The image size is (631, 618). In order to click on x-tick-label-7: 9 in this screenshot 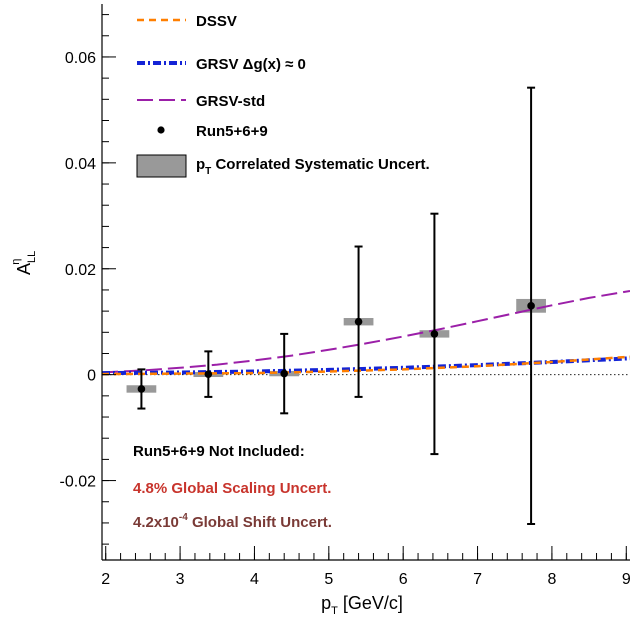, I will do `click(626, 579)`.